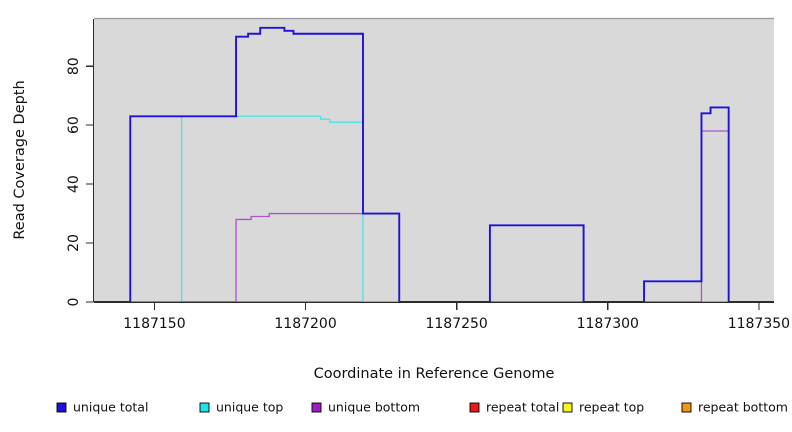  Describe the element at coordinates (204, 407) in the screenshot. I see `legend-swatch-unique-top` at that location.